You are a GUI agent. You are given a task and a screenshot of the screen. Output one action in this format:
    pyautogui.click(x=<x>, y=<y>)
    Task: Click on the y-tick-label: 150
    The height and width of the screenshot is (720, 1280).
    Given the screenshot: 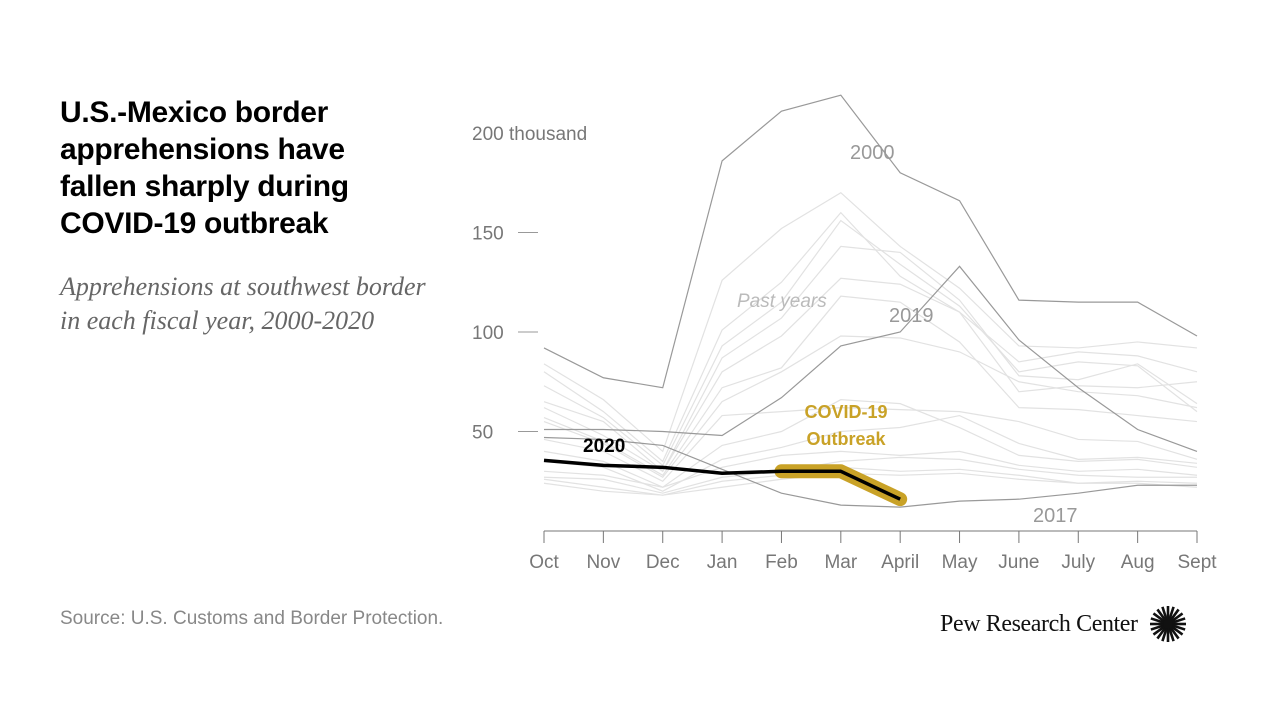 What is the action you would take?
    pyautogui.click(x=488, y=234)
    